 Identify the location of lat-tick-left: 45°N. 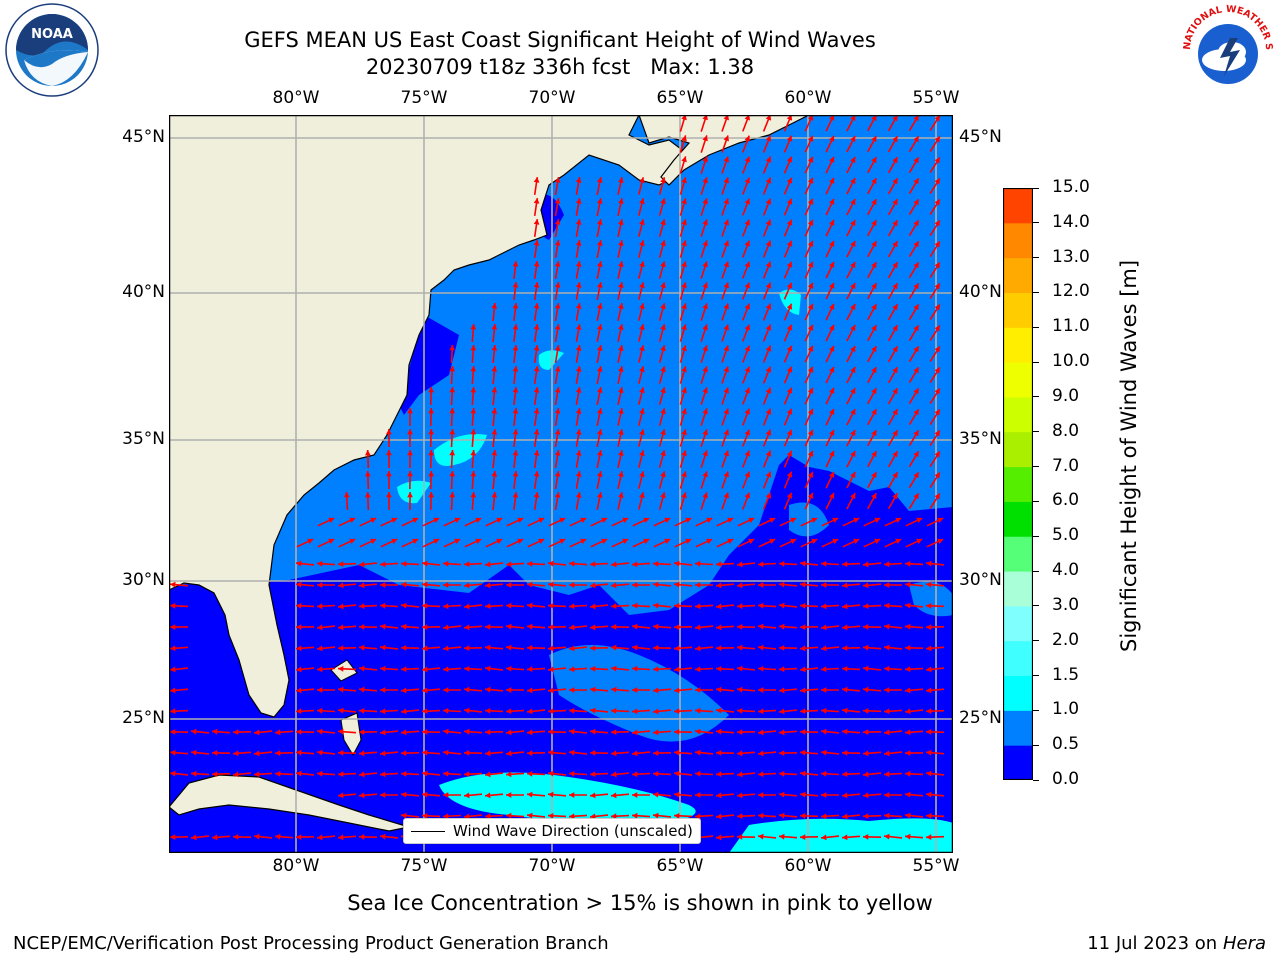
(143, 137).